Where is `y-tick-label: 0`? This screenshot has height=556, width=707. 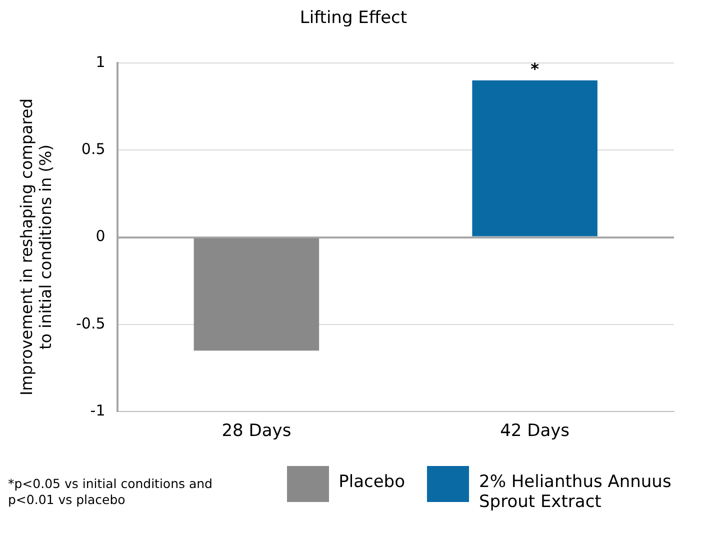
y-tick-label: 0 is located at coordinates (101, 236).